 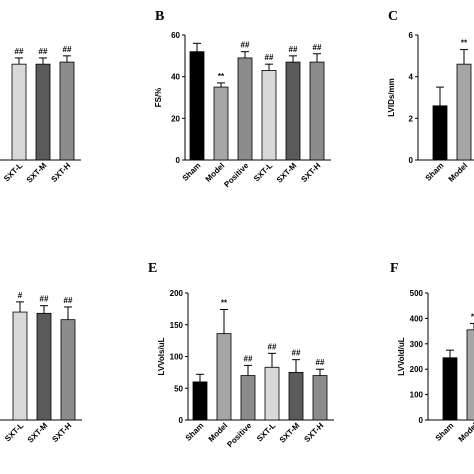 What do you see at coordinates (394, 268) in the screenshot?
I see `panel-title: F` at bounding box center [394, 268].